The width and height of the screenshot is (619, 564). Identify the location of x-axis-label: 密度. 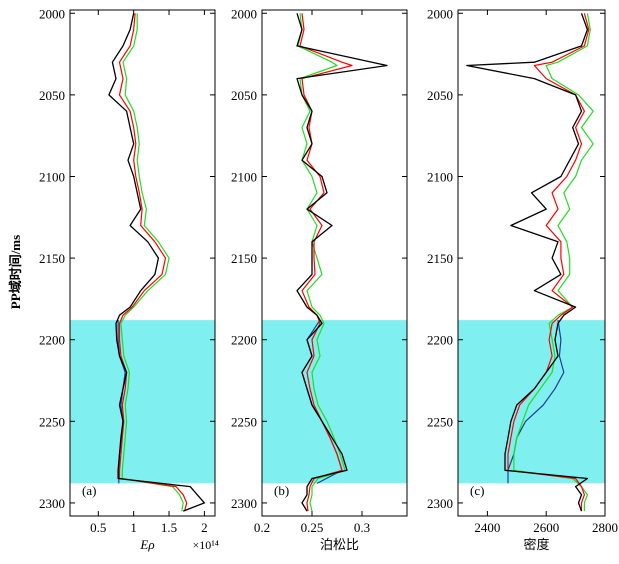
(536, 544).